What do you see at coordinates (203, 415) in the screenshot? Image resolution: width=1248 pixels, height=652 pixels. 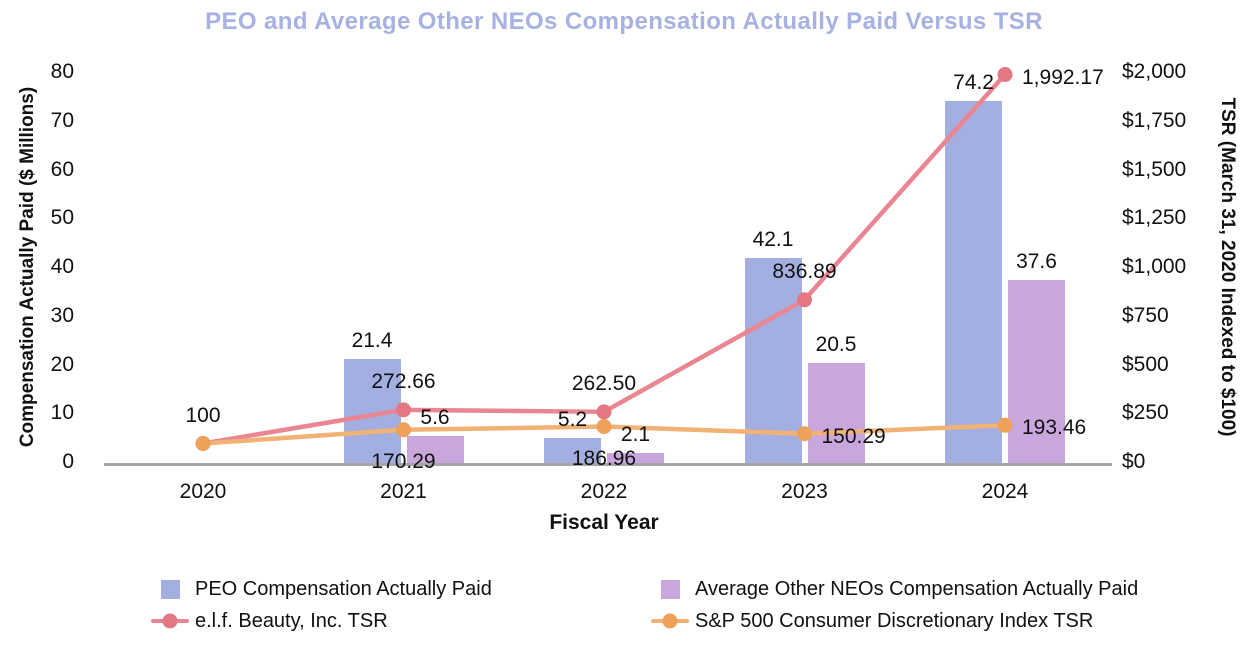 I see `data-label: 100` at bounding box center [203, 415].